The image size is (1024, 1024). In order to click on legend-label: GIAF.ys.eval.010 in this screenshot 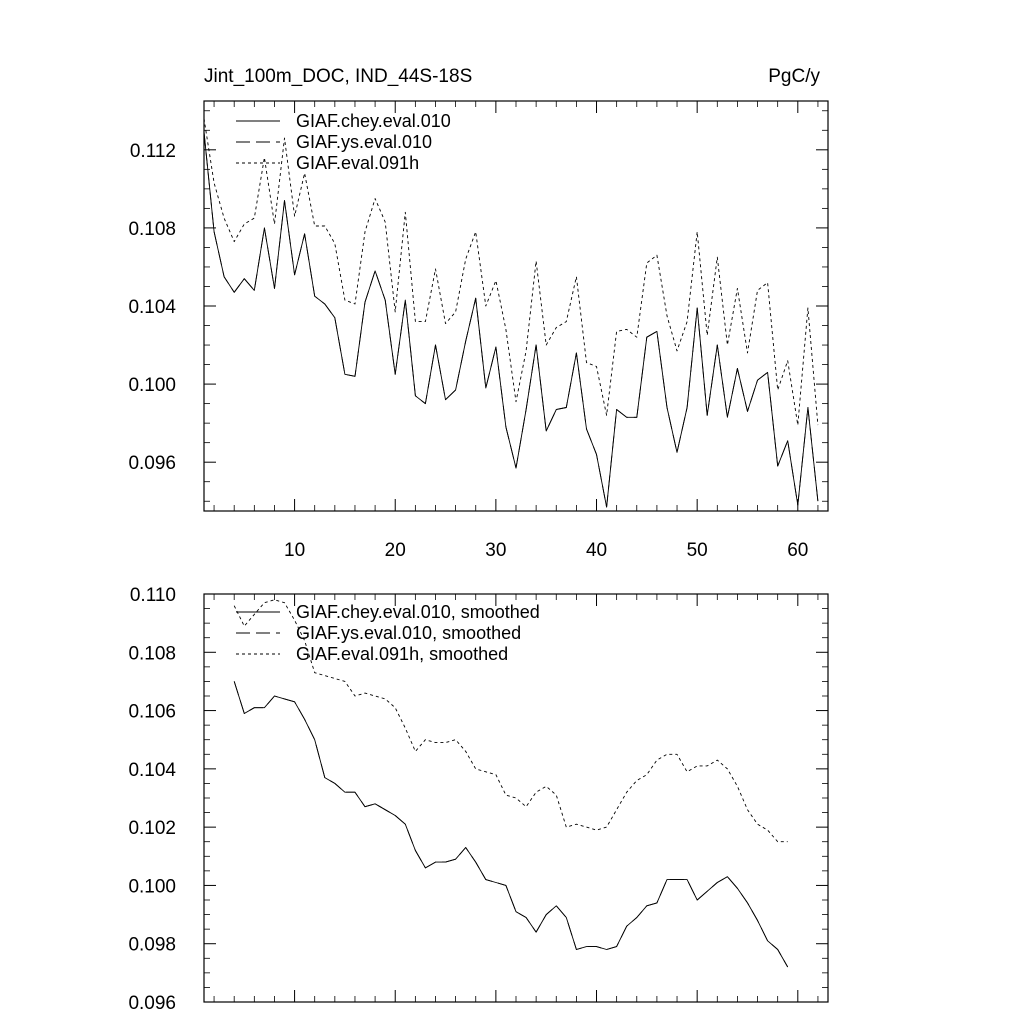, I will do `click(364, 142)`.